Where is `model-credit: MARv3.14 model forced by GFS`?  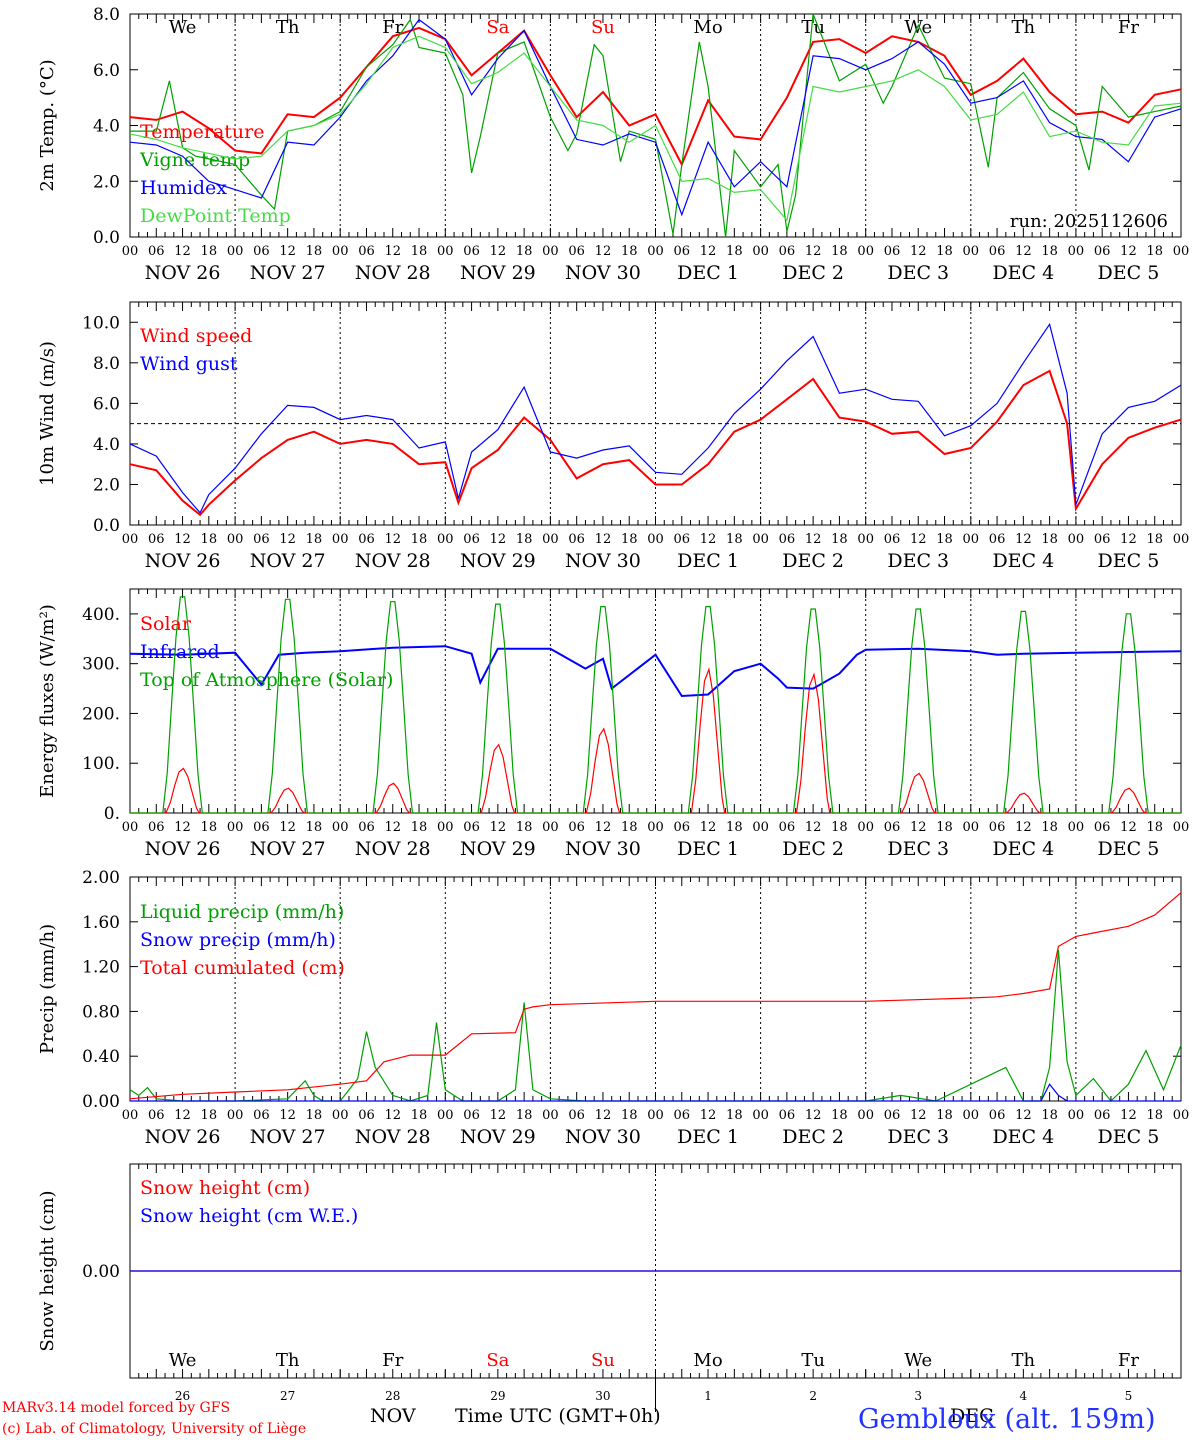
model-credit: MARv3.14 model forced by GFS is located at coordinates (116, 1408).